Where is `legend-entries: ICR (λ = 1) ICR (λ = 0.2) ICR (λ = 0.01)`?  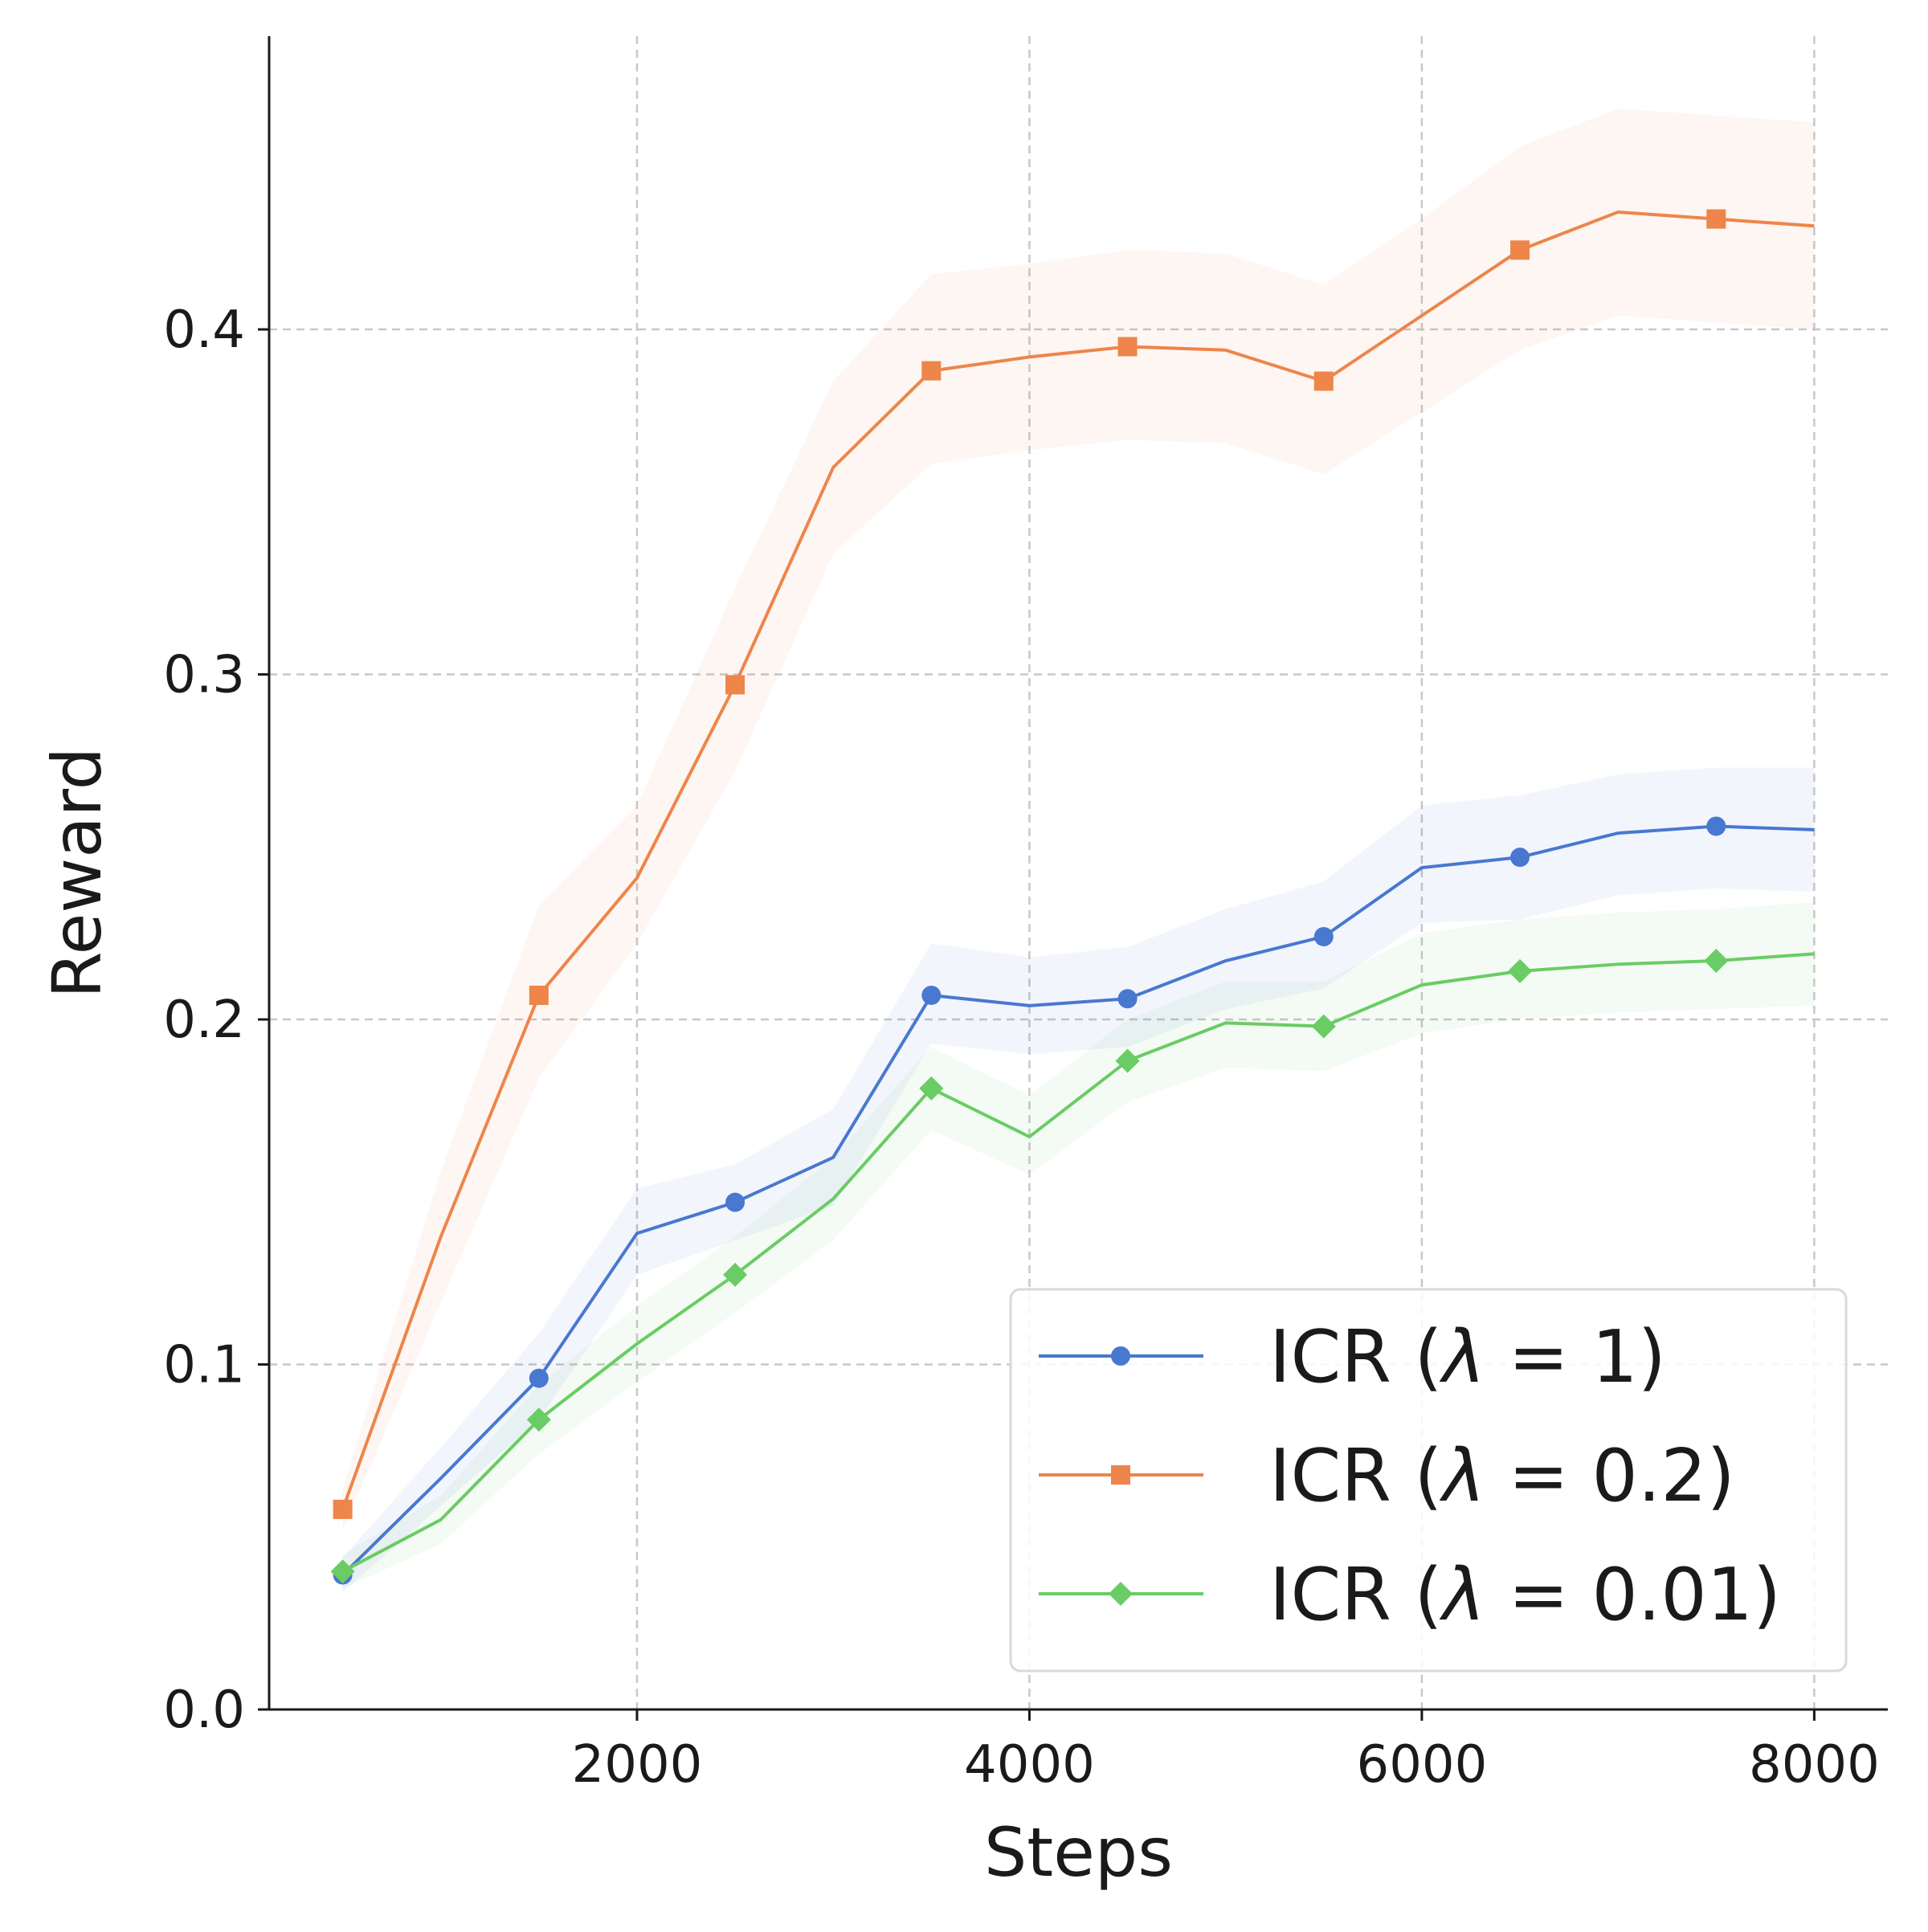
legend-entries: ICR (λ = 1) ICR (λ = 0.2) ICR (λ = 0.01) is located at coordinates (1410, 1476).